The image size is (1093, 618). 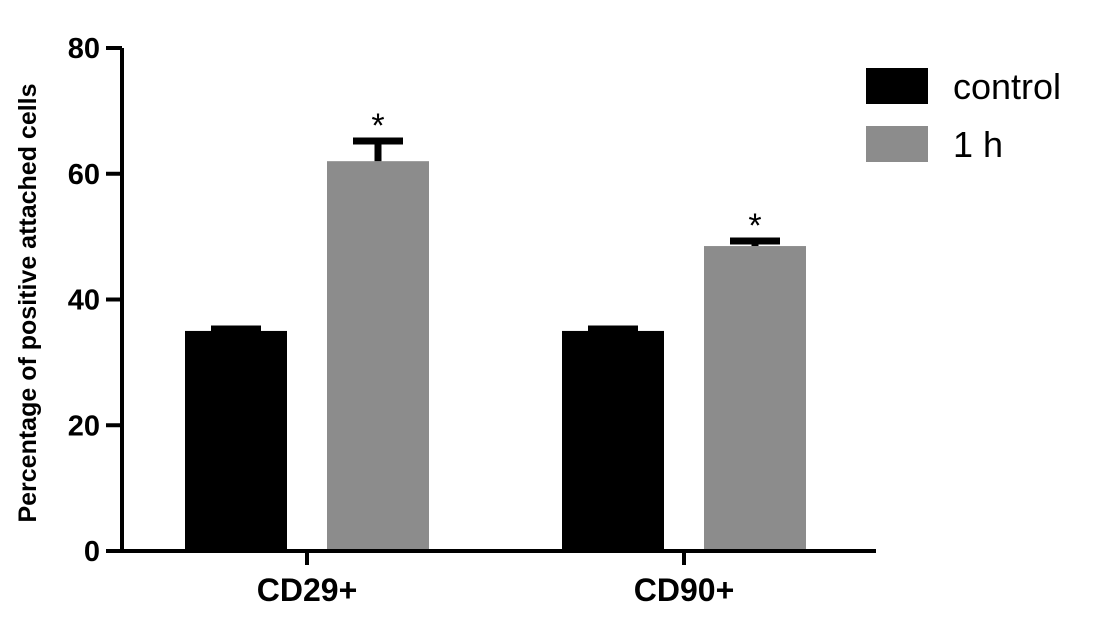 I want to click on legend-swatch-1h, so click(x=897, y=144).